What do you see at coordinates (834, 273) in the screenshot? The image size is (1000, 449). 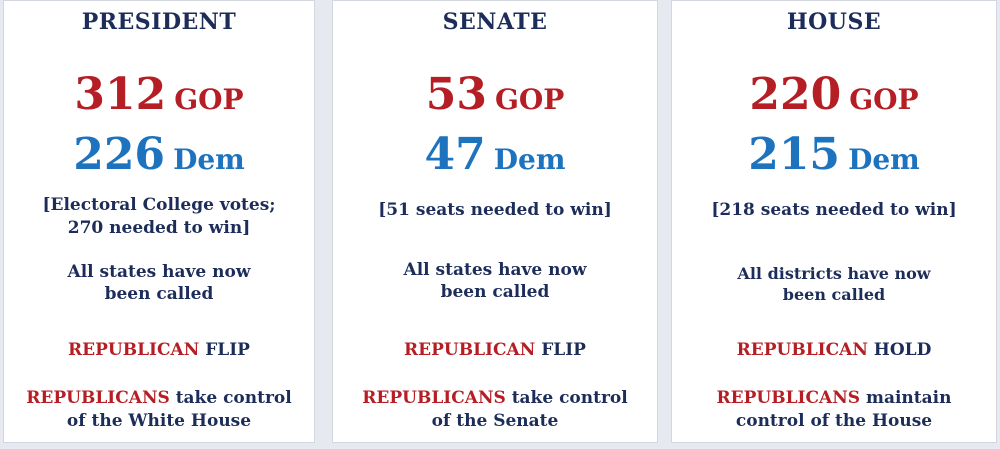 I see `house-called-line1: All districts have now` at bounding box center [834, 273].